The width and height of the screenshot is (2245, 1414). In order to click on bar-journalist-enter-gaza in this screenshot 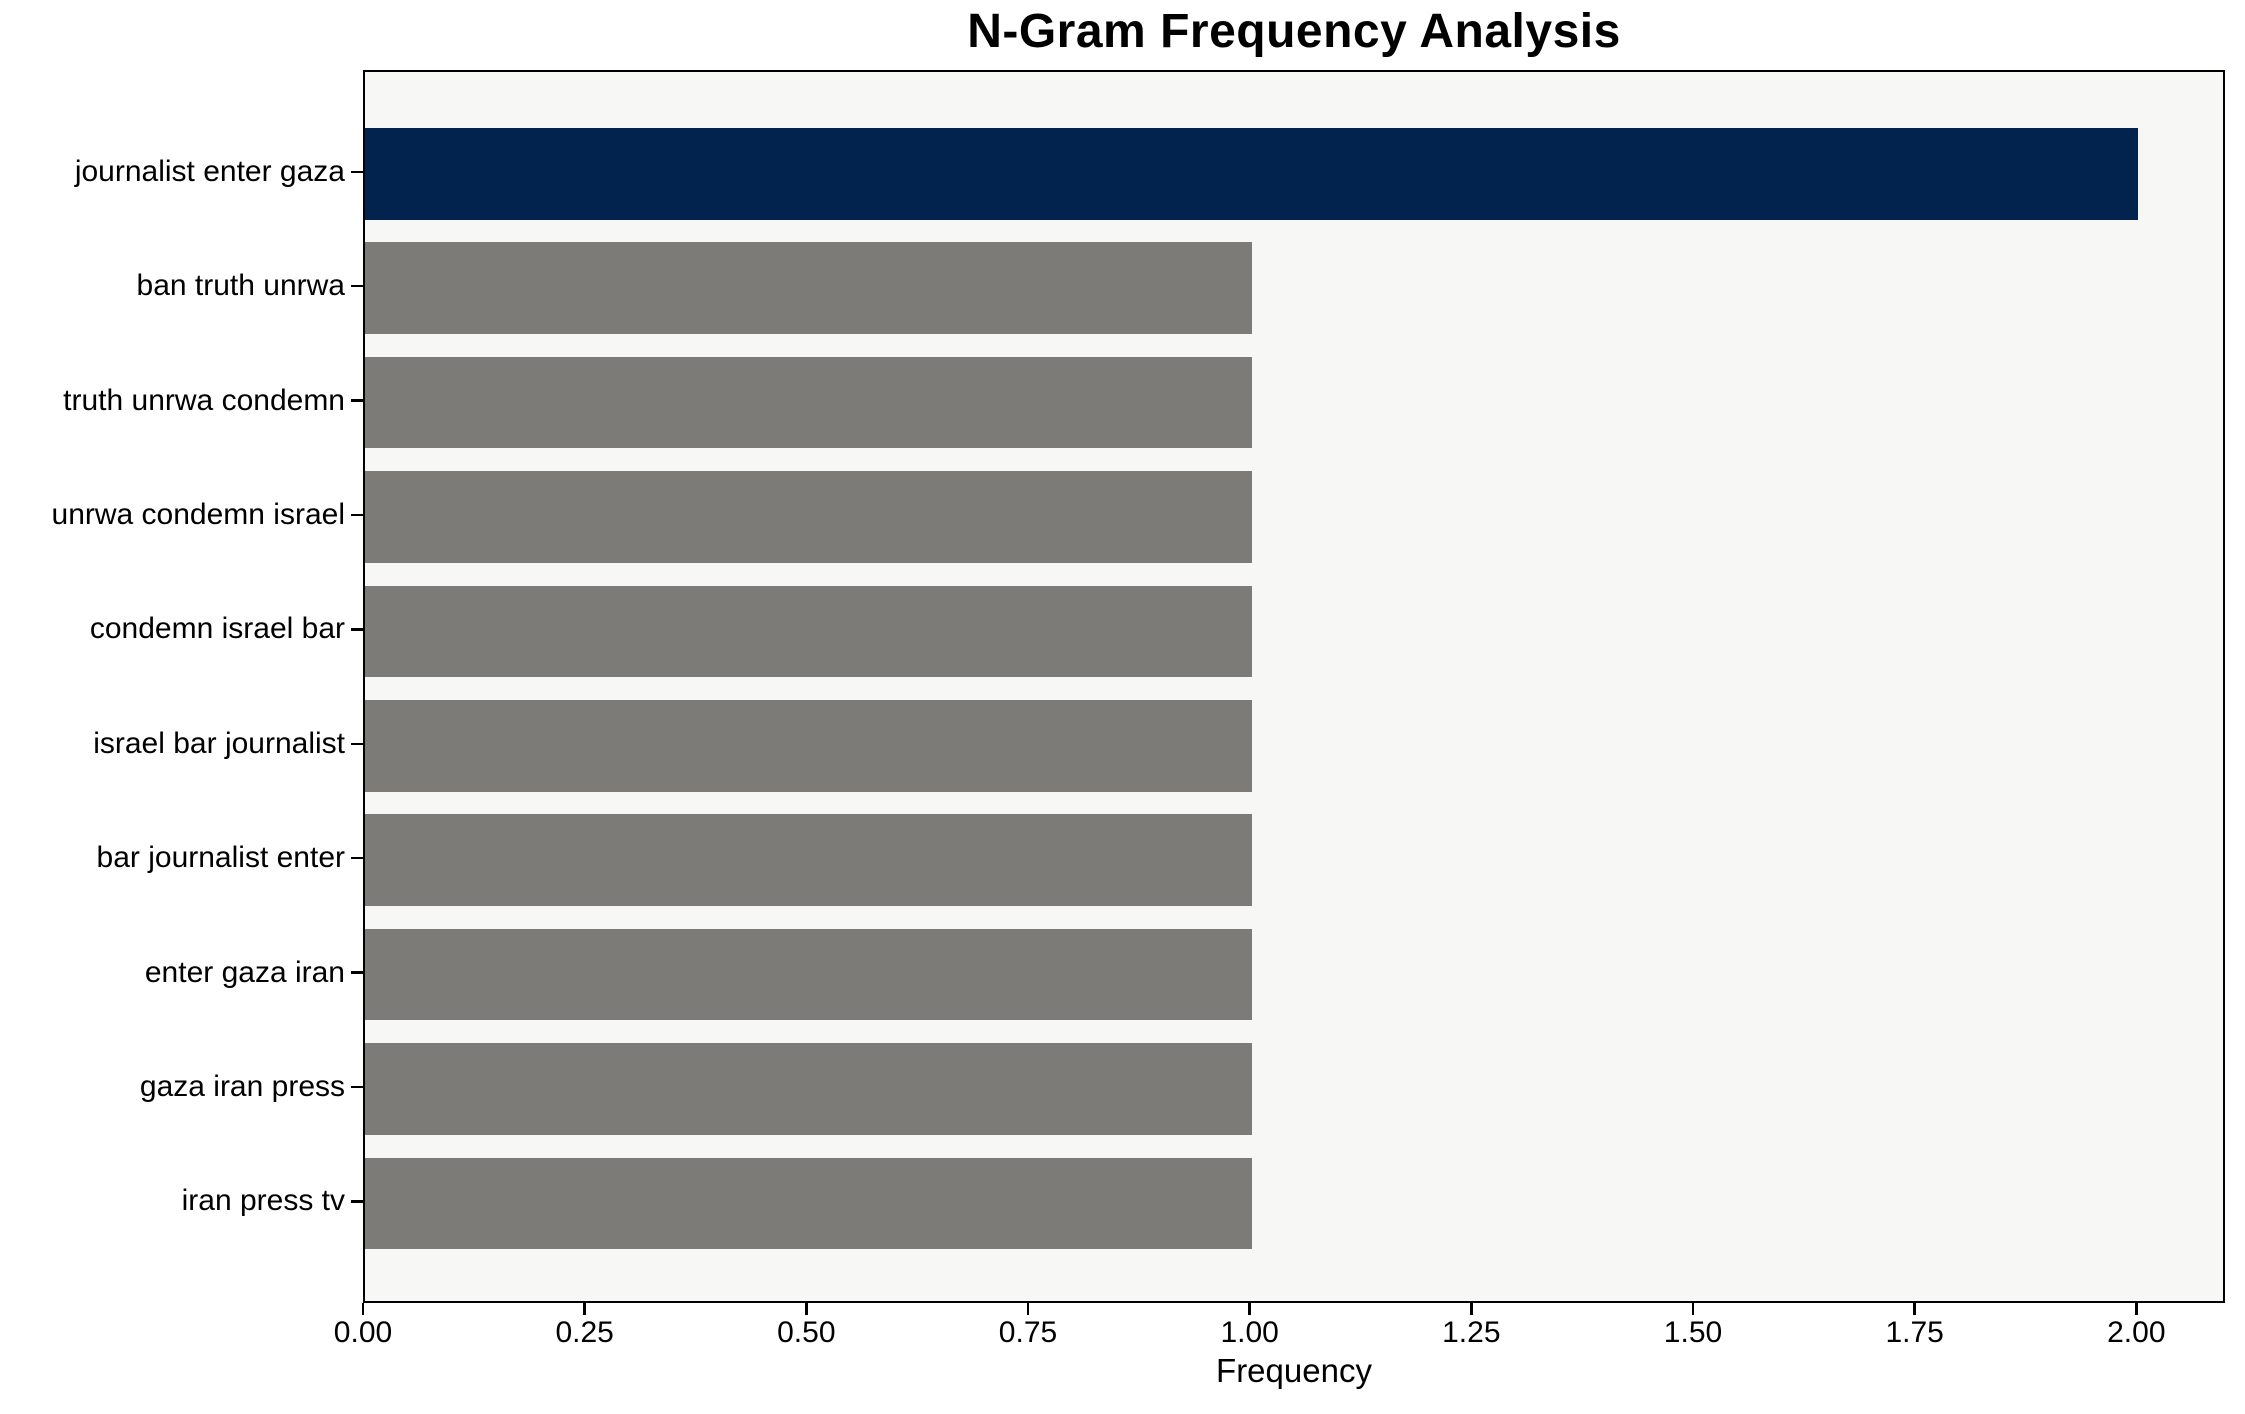, I will do `click(1252, 174)`.